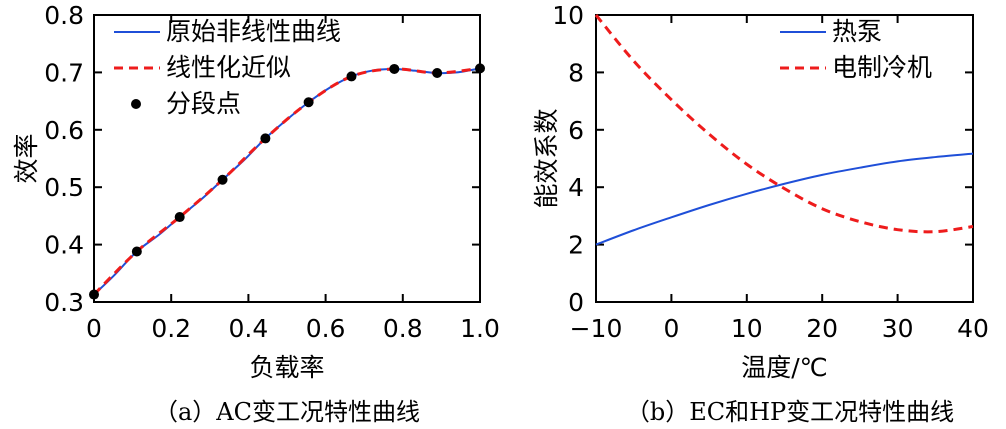 This screenshot has width=1006, height=429. Describe the element at coordinates (253, 31) in the screenshot. I see `legend-label-0: 原始非线性曲线` at that location.